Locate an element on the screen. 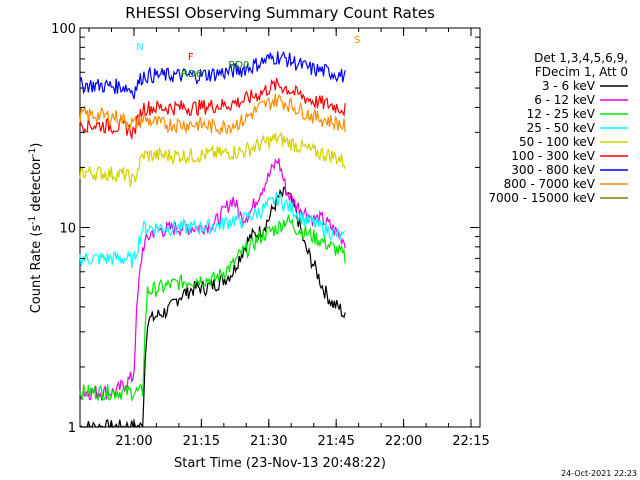  legend-entry: 100 - 300 keV is located at coordinates (553, 156).